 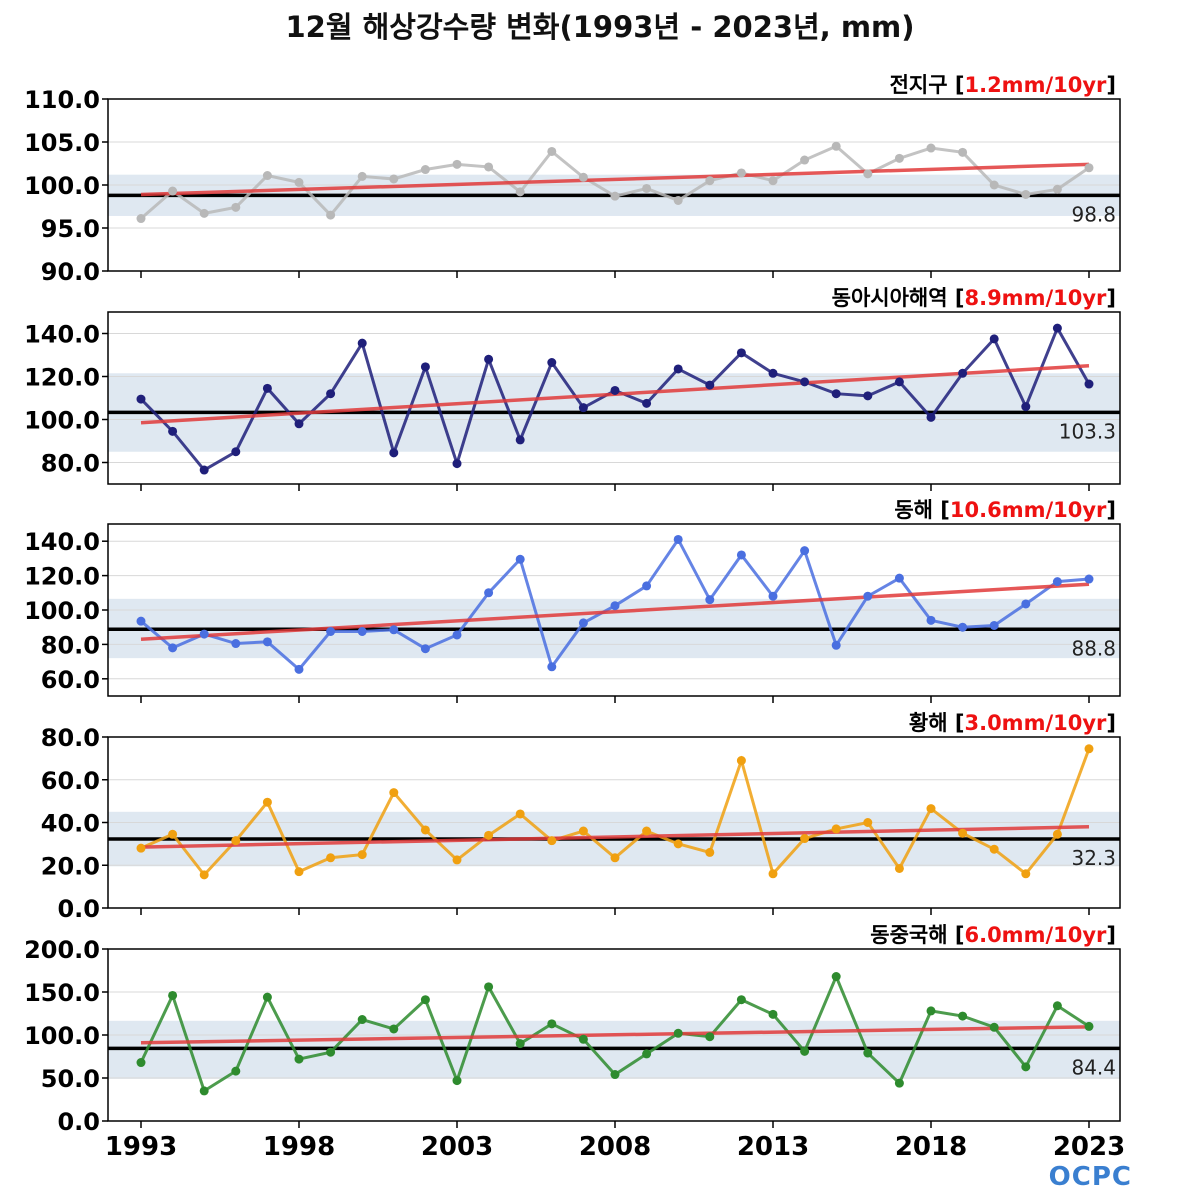 What do you see at coordinates (1087, 431) in the screenshot?
I see `mean-value-label: 103.3` at bounding box center [1087, 431].